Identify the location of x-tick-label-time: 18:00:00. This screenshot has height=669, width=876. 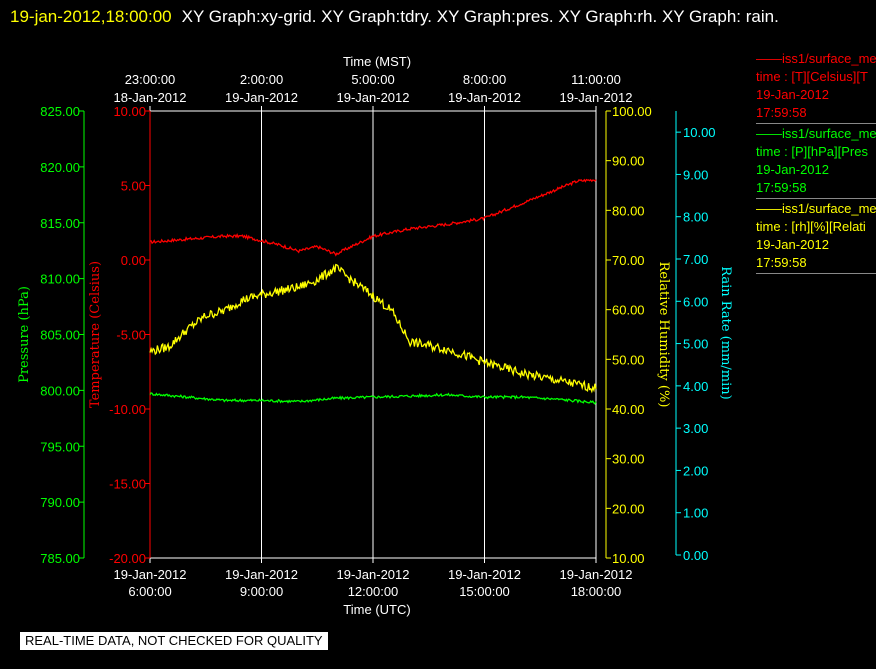
(596, 591).